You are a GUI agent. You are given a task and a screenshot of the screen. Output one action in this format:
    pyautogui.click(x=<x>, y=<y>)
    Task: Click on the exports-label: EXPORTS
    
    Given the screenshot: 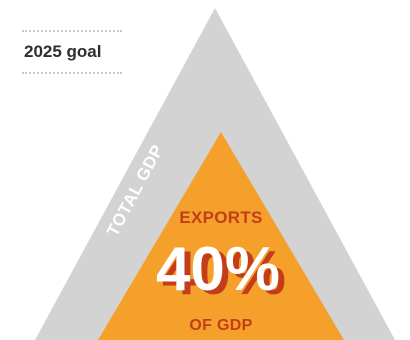 What is the action you would take?
    pyautogui.click(x=220, y=217)
    